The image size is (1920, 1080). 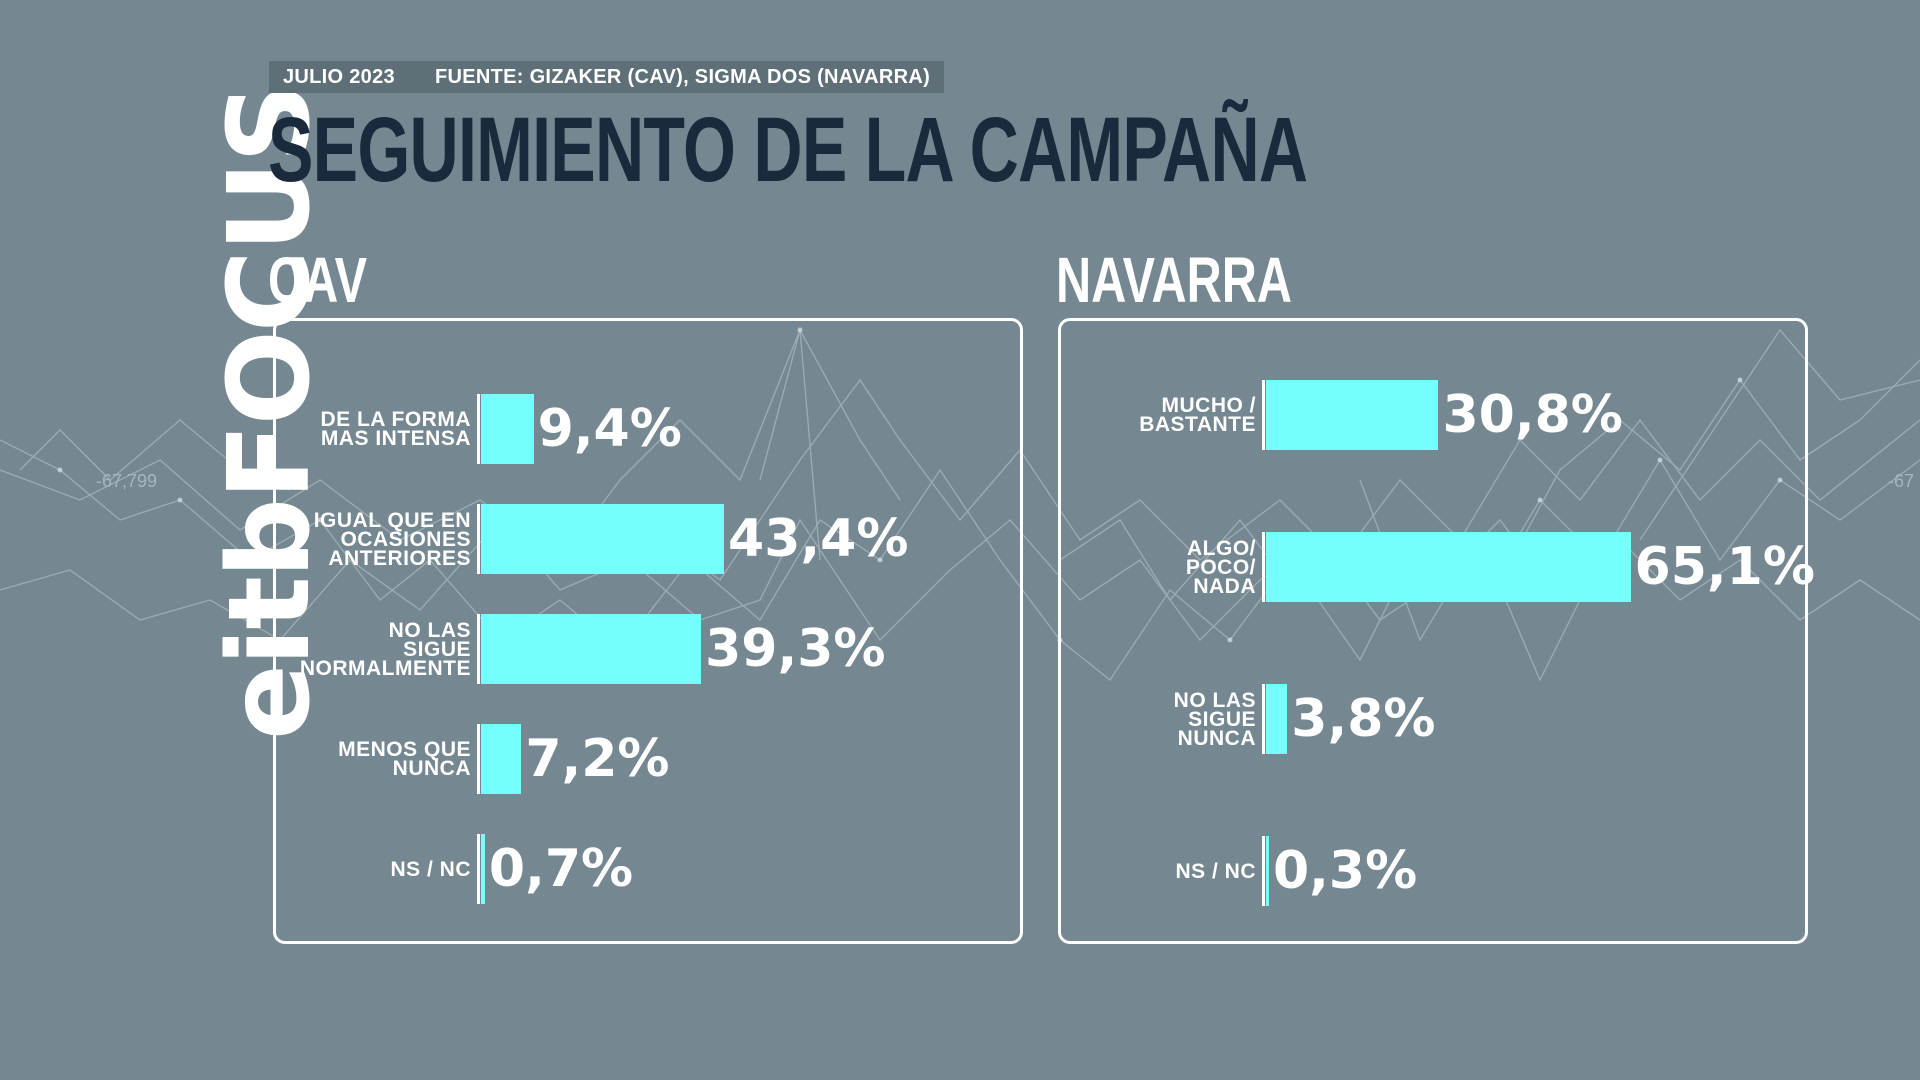 I want to click on cav-value-label: 39,3%, so click(x=795, y=649).